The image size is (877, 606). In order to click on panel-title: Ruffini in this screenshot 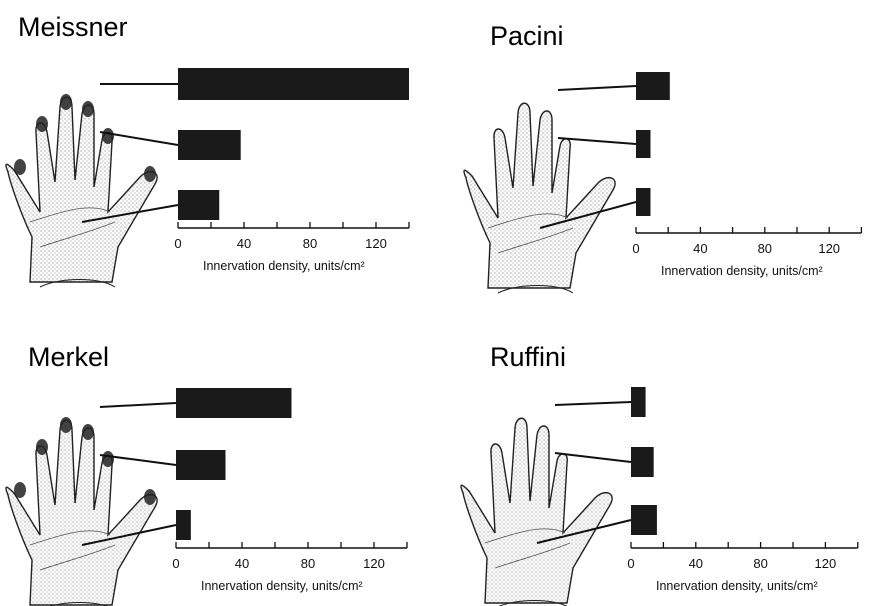, I will do `click(528, 357)`.